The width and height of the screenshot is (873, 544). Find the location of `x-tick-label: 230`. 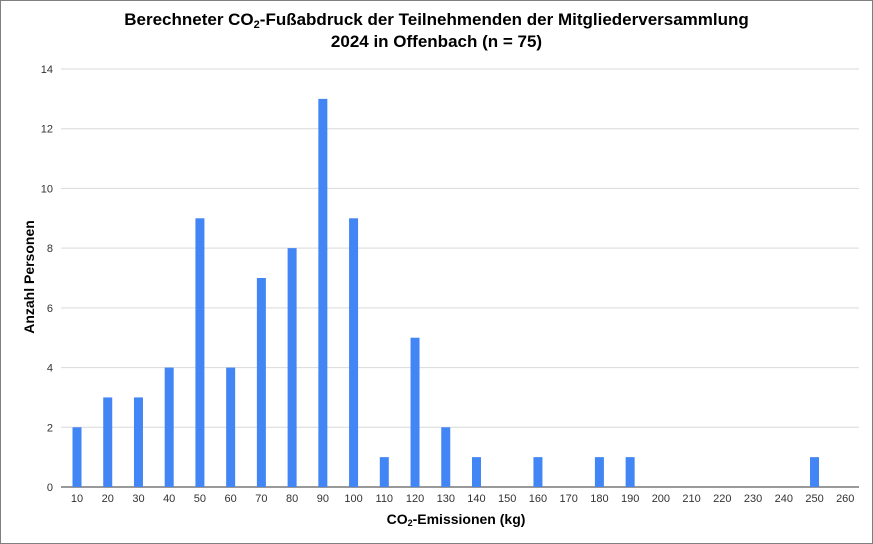

x-tick-label: 230 is located at coordinates (753, 499).